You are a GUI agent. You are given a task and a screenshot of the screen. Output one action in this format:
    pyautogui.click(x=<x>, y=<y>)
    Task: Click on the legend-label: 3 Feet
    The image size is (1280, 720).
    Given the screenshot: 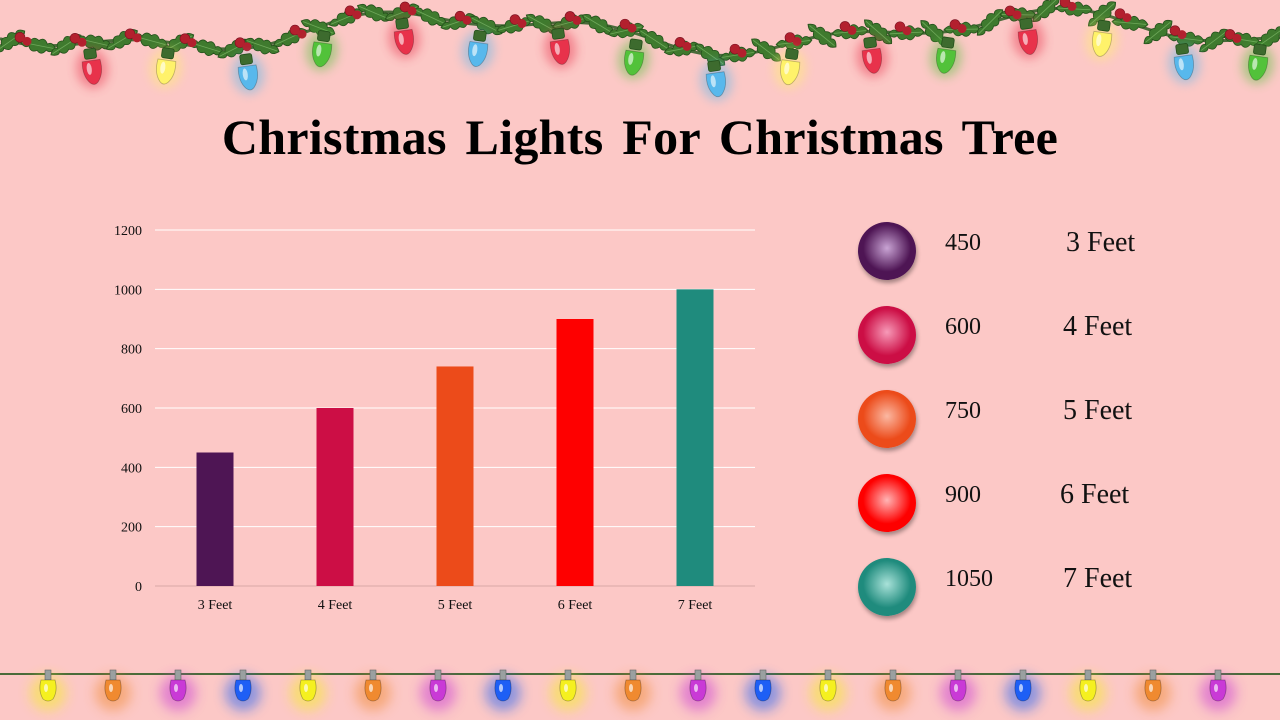 What is the action you would take?
    pyautogui.click(x=1101, y=242)
    